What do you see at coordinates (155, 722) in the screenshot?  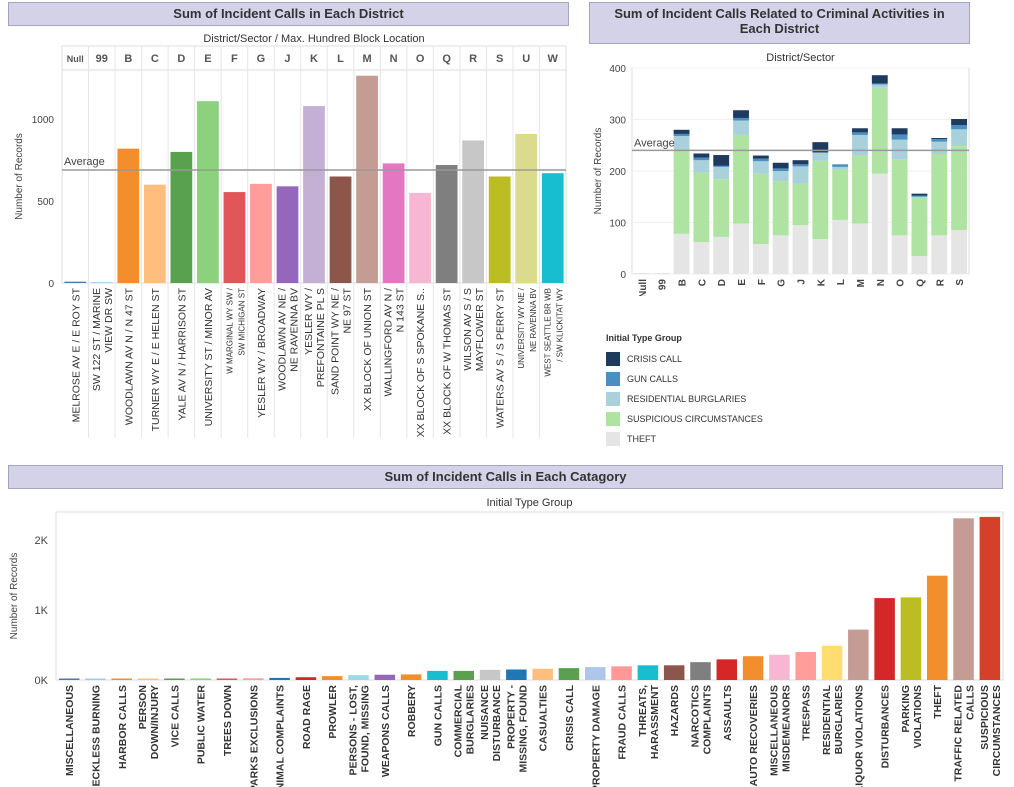 I see `category-label: DOWN/INJURY` at bounding box center [155, 722].